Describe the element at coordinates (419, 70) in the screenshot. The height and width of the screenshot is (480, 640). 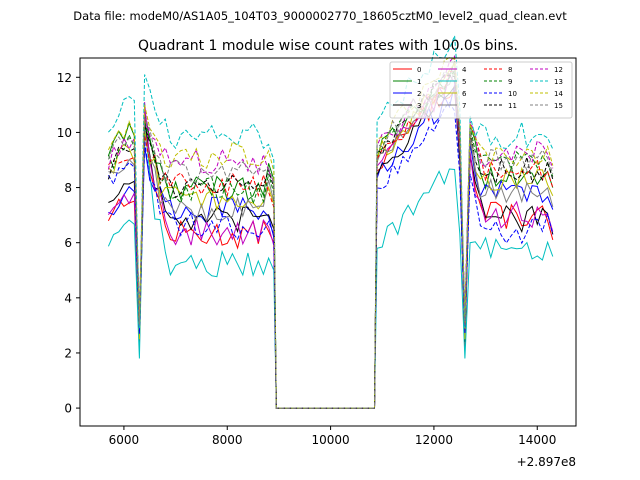
I see `legend-label-0: 0` at that location.